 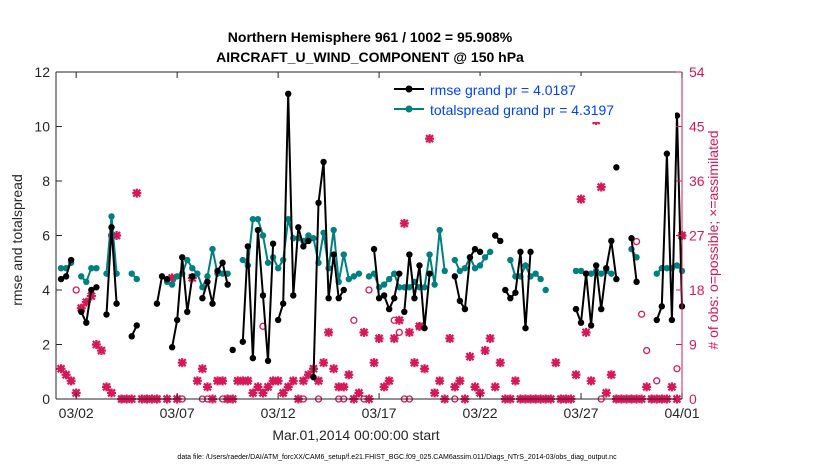 I want to click on rmse-line-segment, so click(x=417, y=291).